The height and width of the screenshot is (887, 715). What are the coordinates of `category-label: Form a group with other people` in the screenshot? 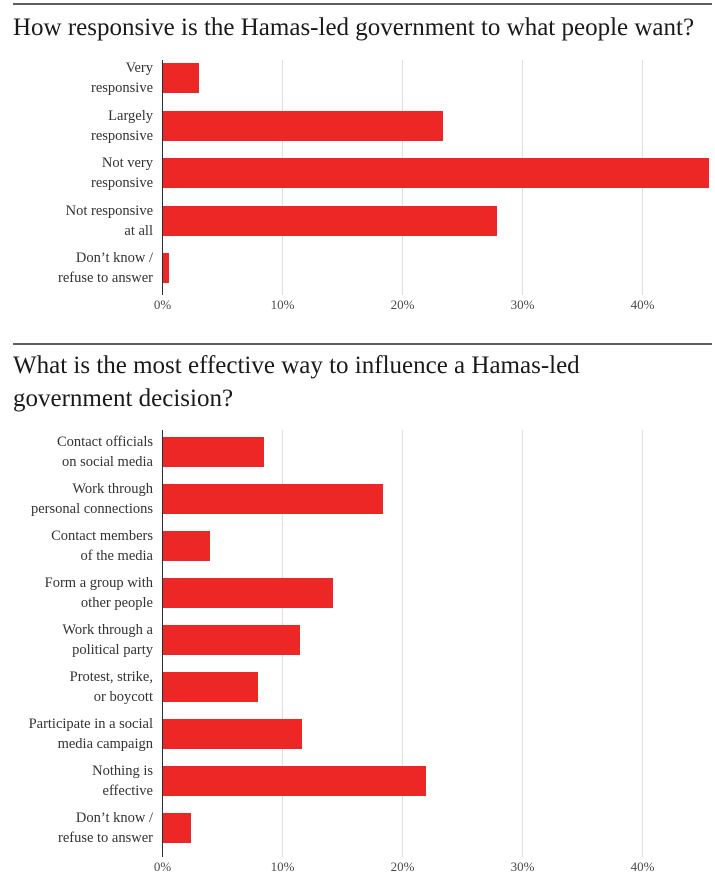 It's located at (98, 593).